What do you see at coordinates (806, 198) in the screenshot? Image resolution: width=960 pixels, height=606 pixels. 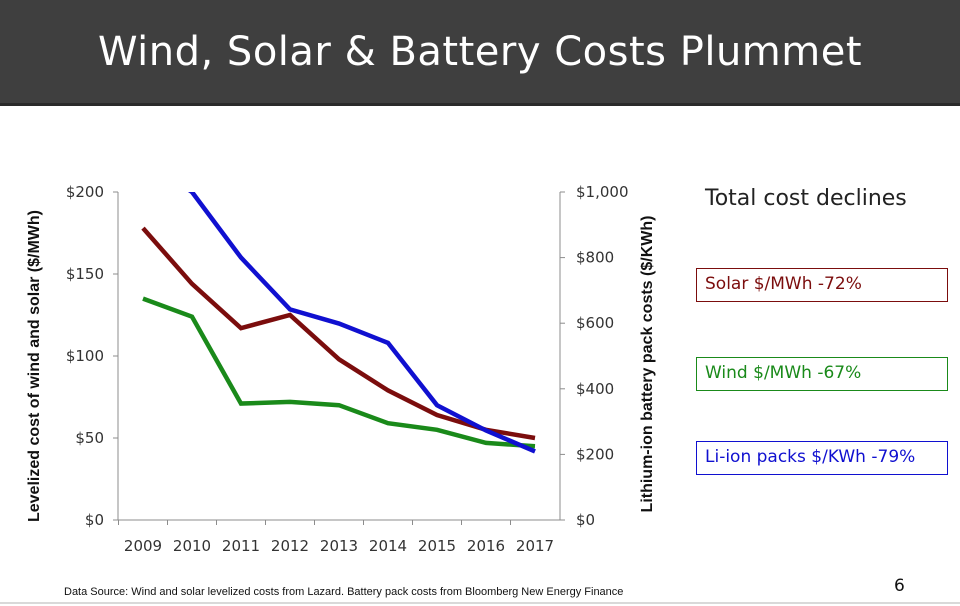 I see `legend-heading: Total cost declines` at bounding box center [806, 198].